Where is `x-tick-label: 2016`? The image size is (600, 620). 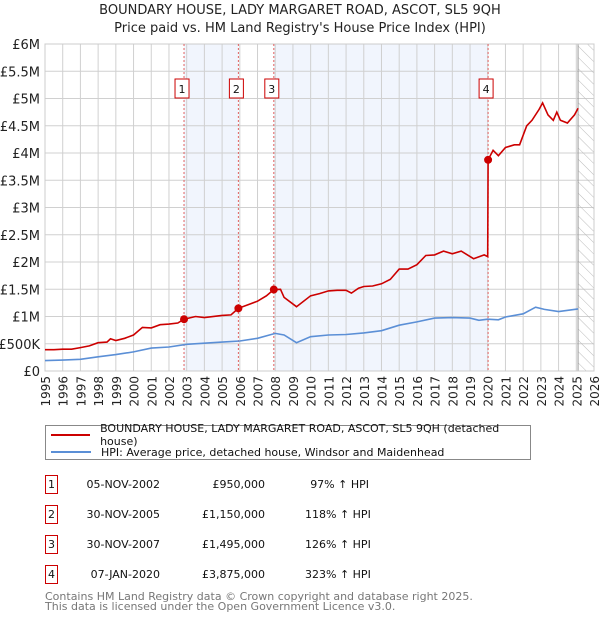 x-tick-label: 2016 is located at coordinates (418, 391).